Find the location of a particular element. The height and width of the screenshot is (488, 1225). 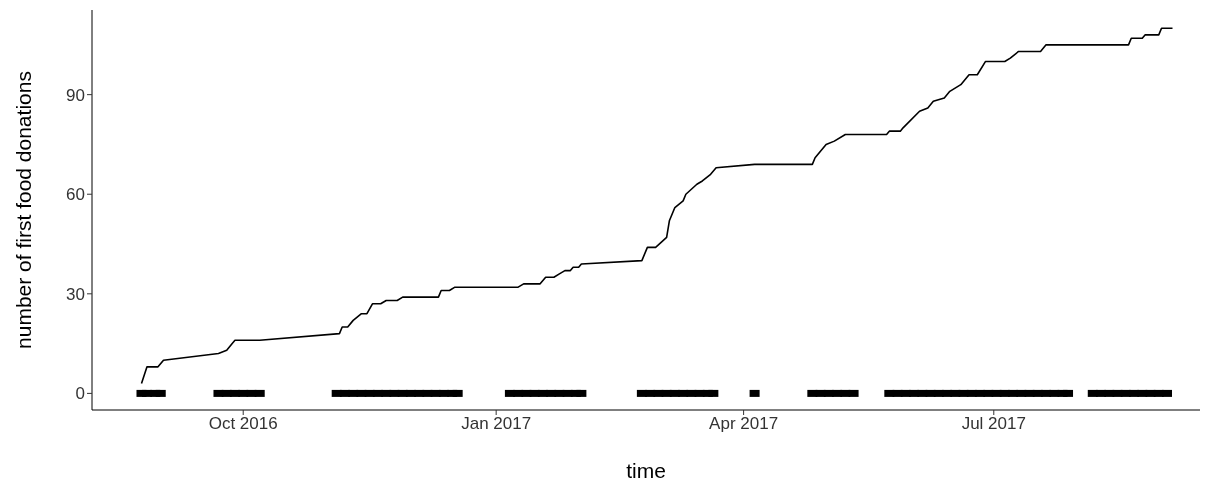

x-tick-label: Jan 2017 is located at coordinates (496, 424).